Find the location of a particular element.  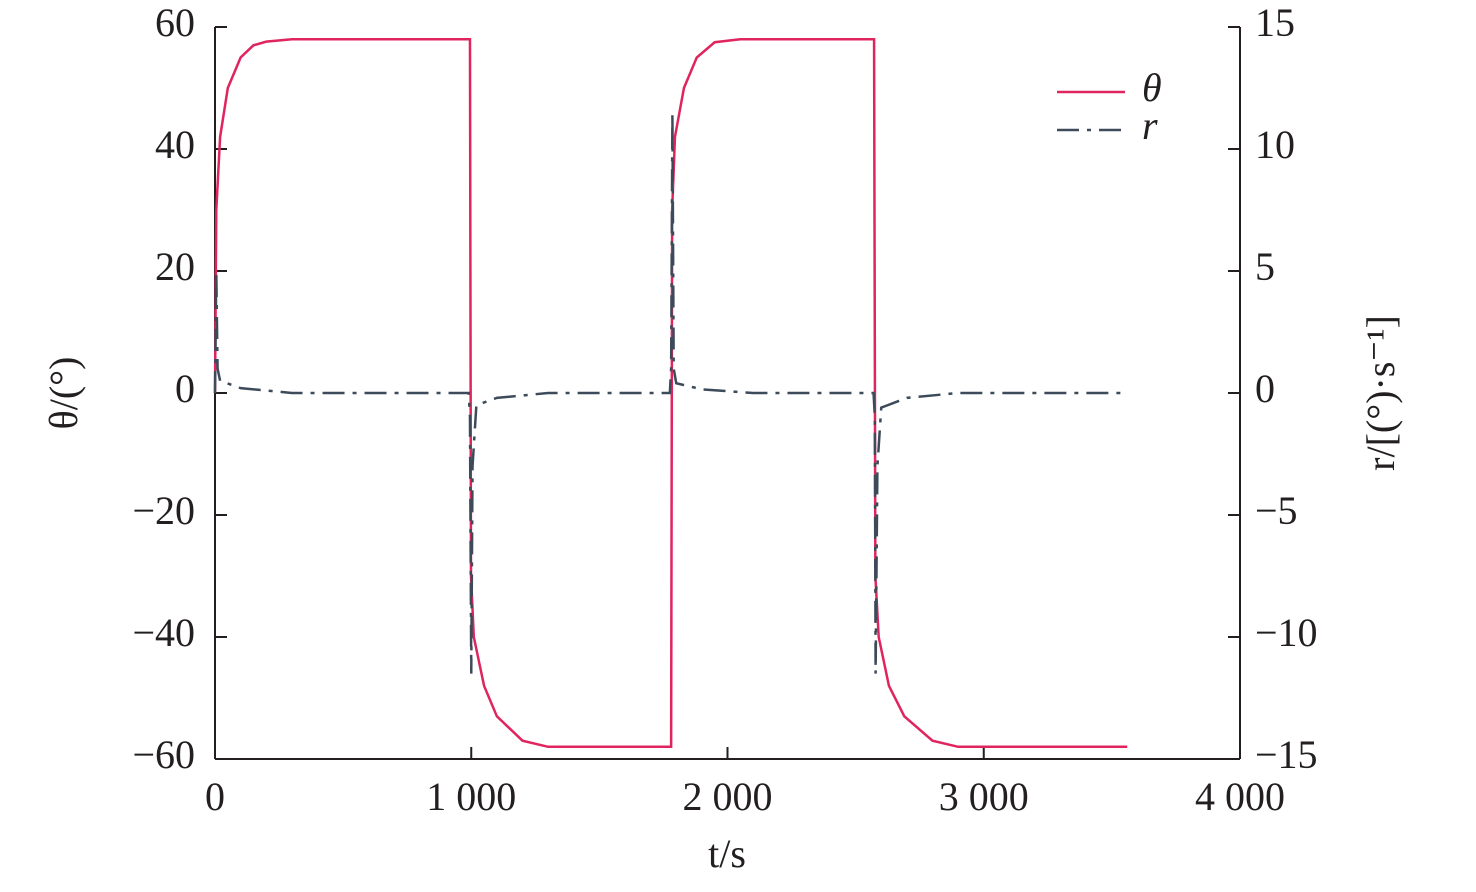

y-tick-label: −60 is located at coordinates (163, 754).